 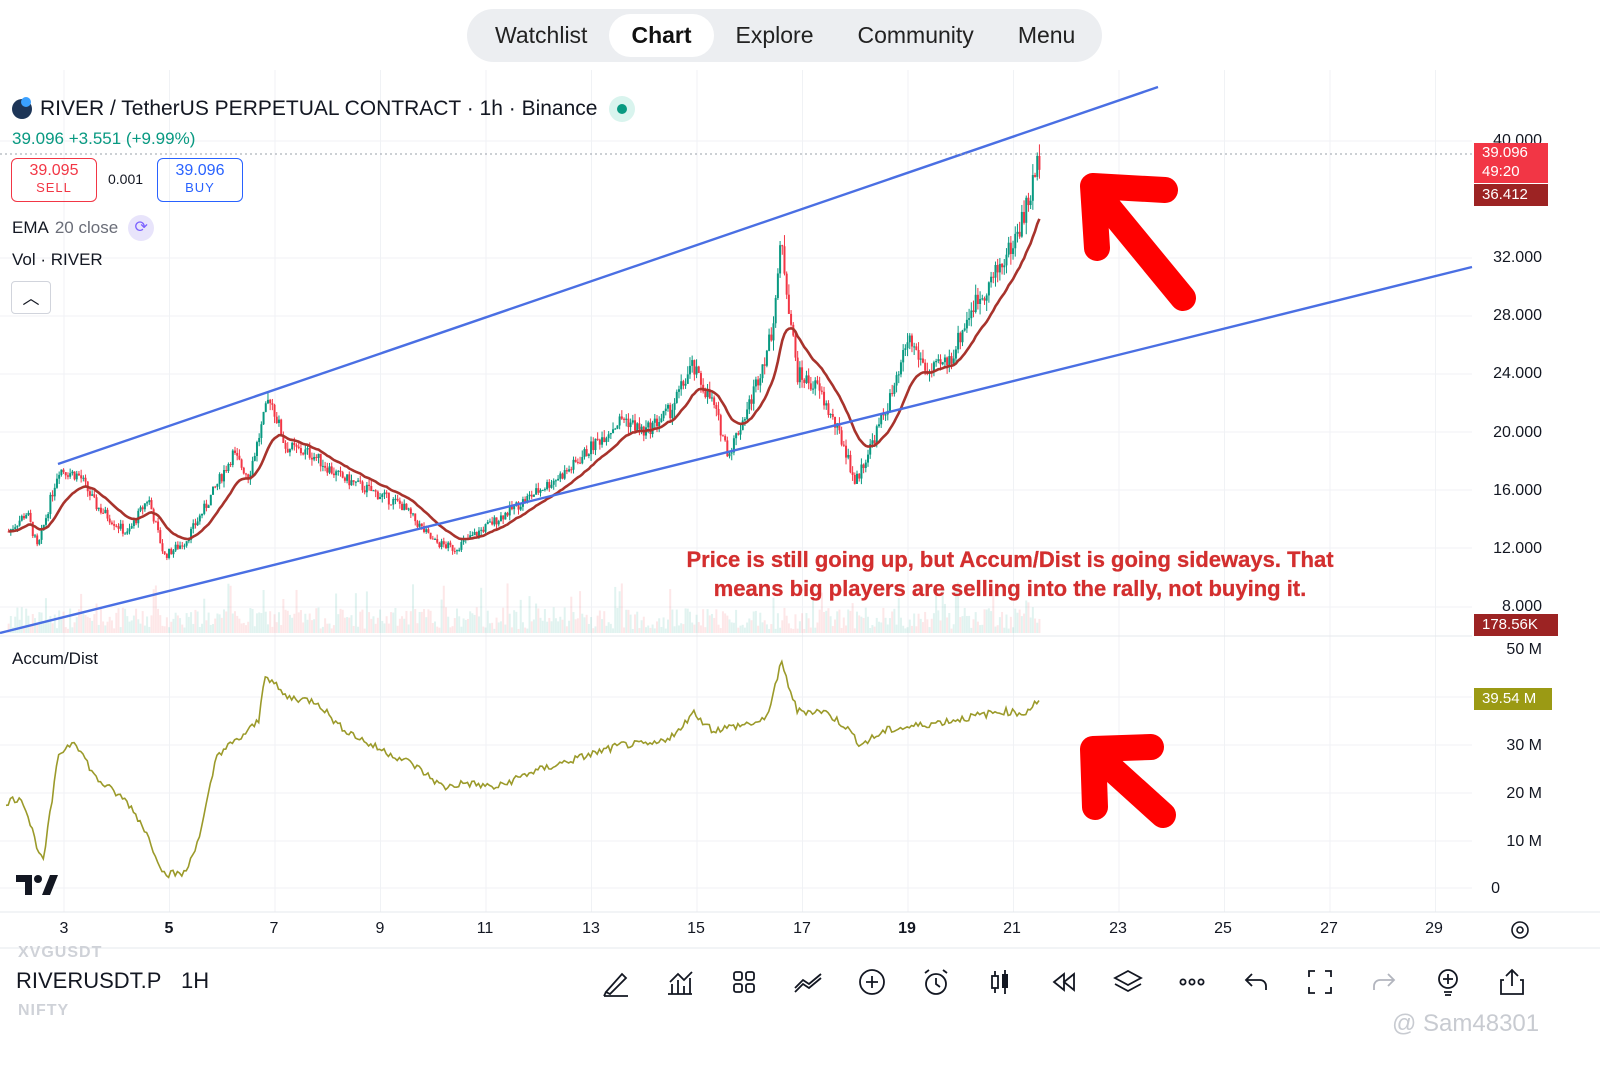 I want to click on settings-gear-icon, so click(x=1520, y=930).